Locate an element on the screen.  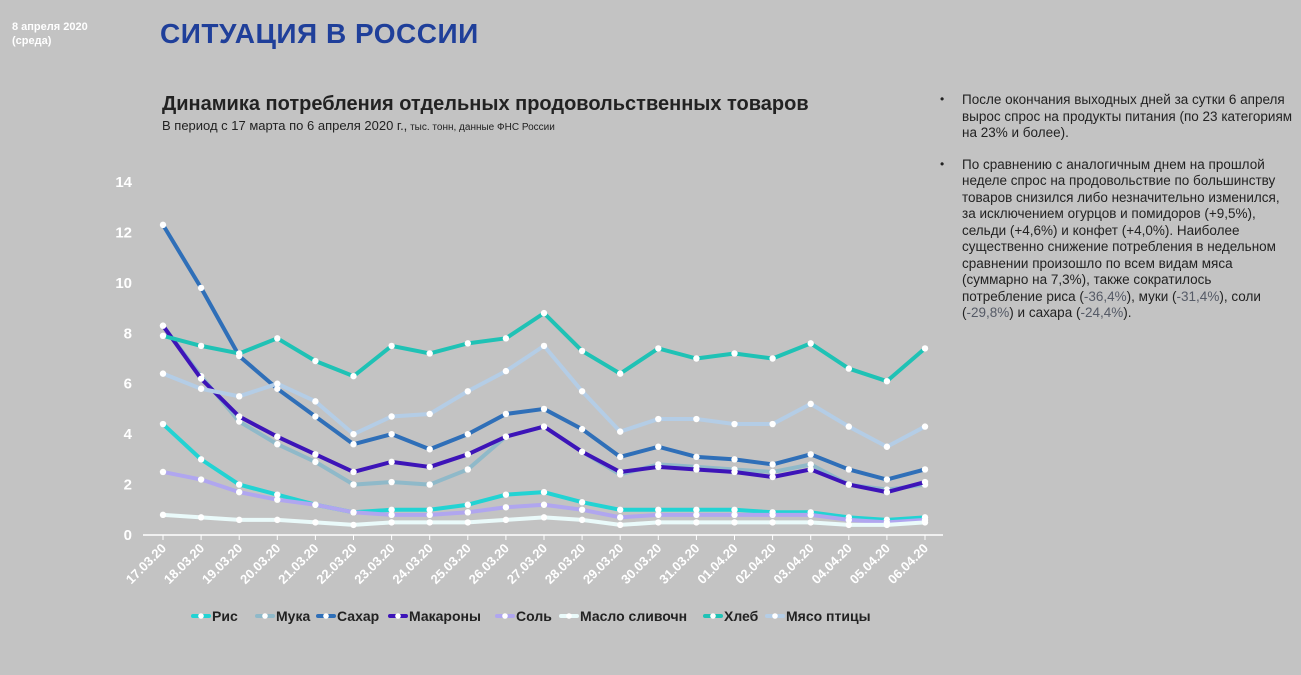
x-tick-label: 29.03.20 is located at coordinates (603, 564).